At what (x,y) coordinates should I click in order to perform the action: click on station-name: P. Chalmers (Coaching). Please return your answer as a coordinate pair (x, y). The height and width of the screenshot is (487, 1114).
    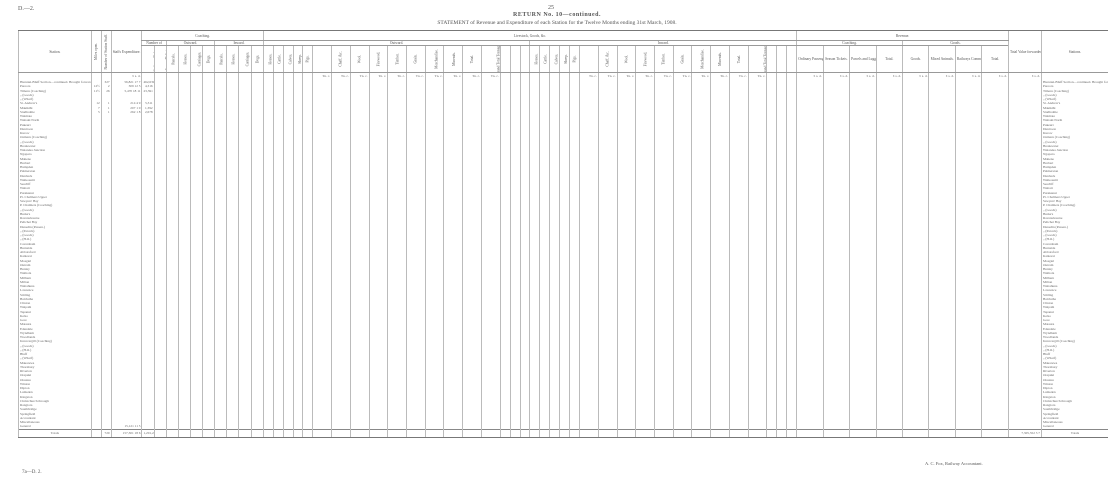
    Looking at the image, I should click on (55, 205).